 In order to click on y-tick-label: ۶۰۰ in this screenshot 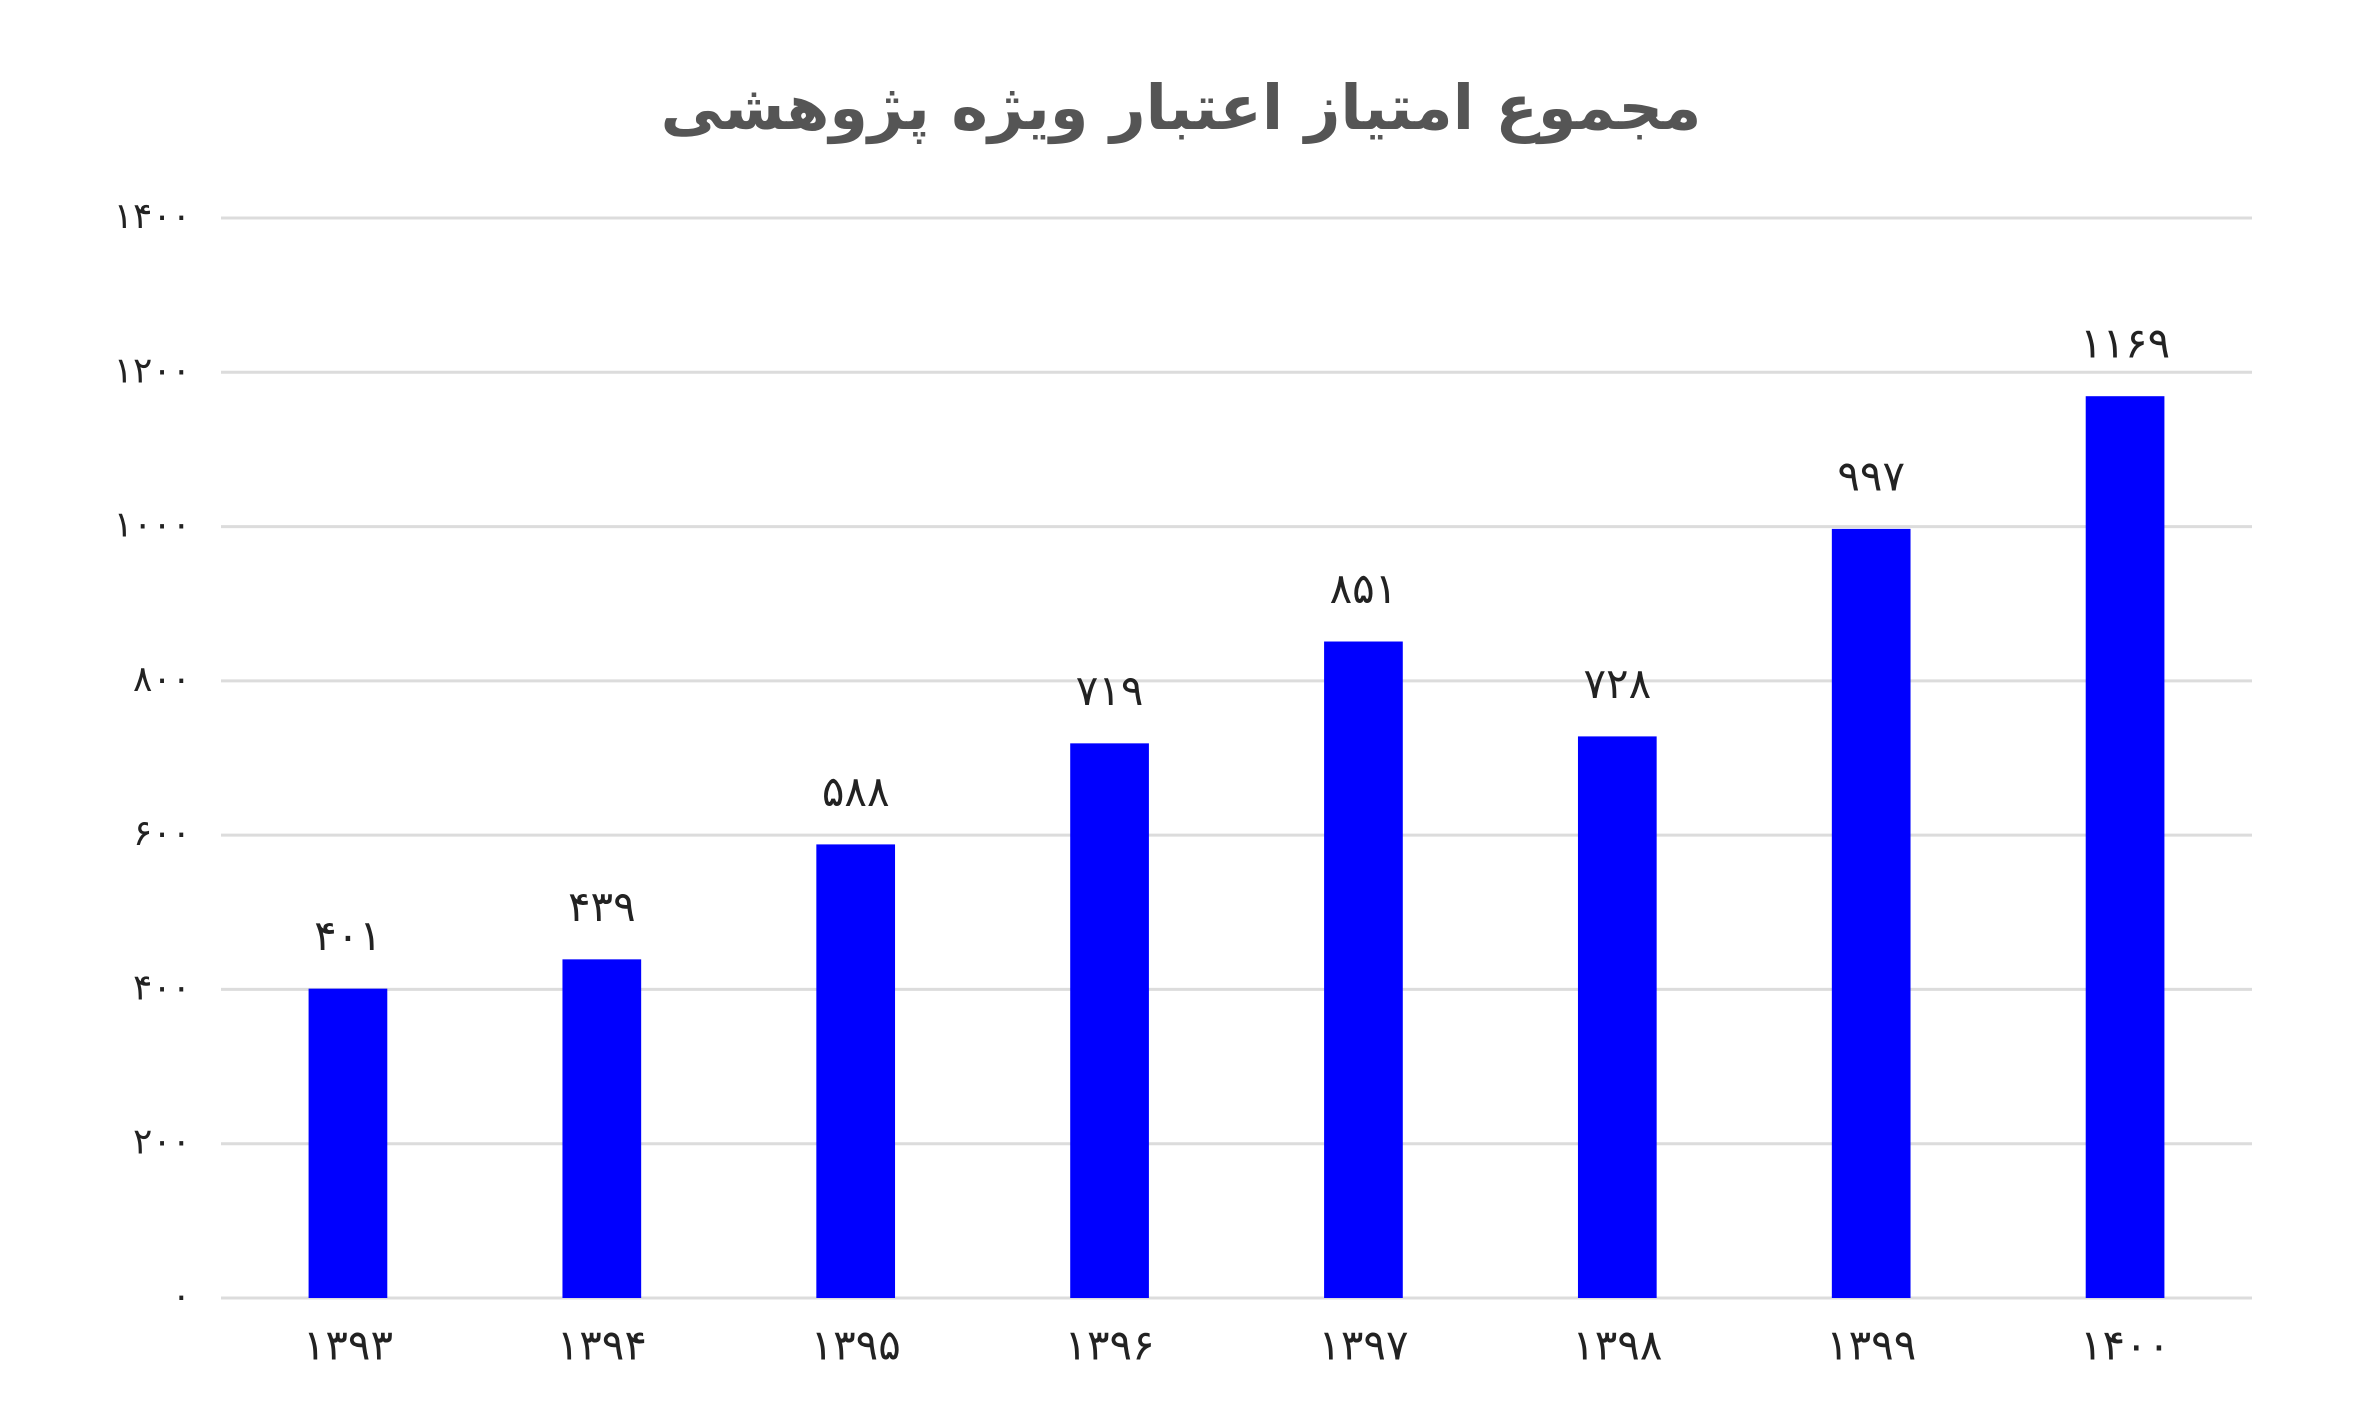, I will do `click(162, 833)`.